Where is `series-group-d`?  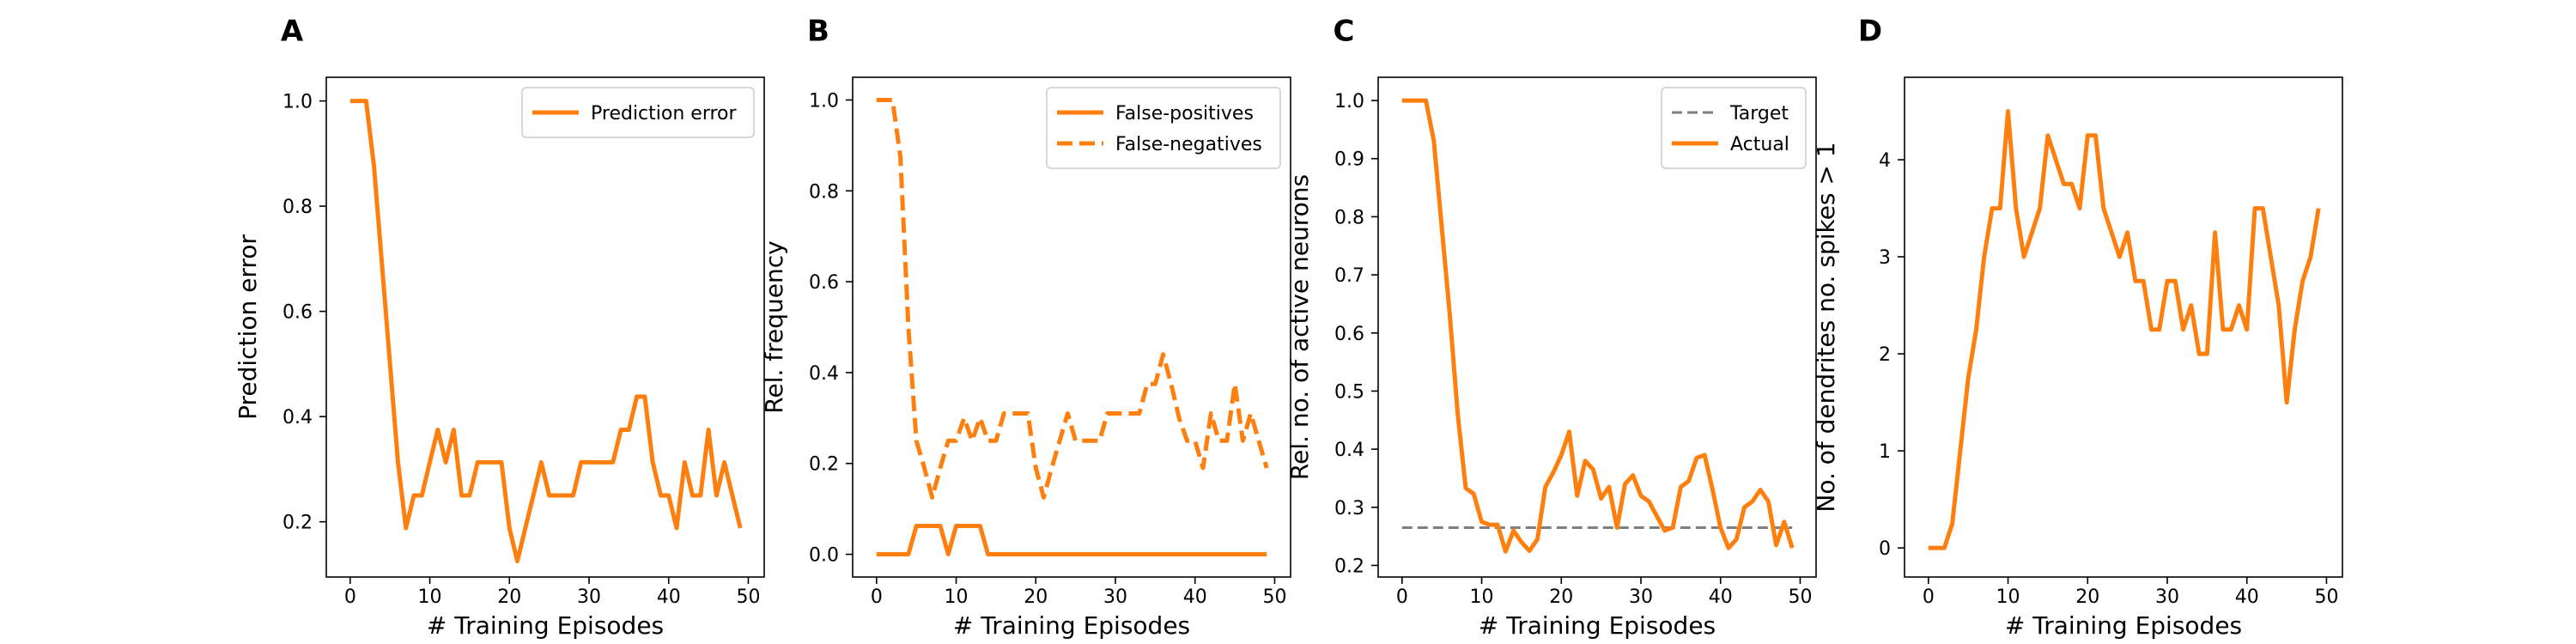
series-group-d is located at coordinates (2124, 329).